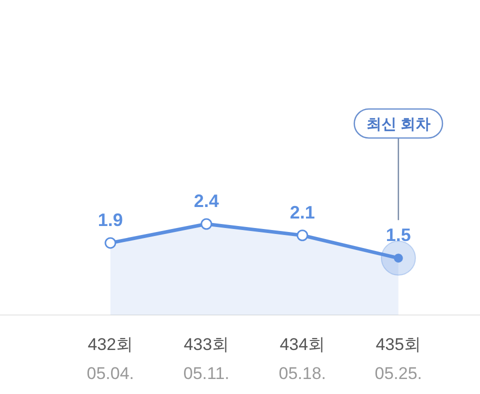 The image size is (480, 394). I want to click on x-tick: 434회 05.18., so click(302, 359).